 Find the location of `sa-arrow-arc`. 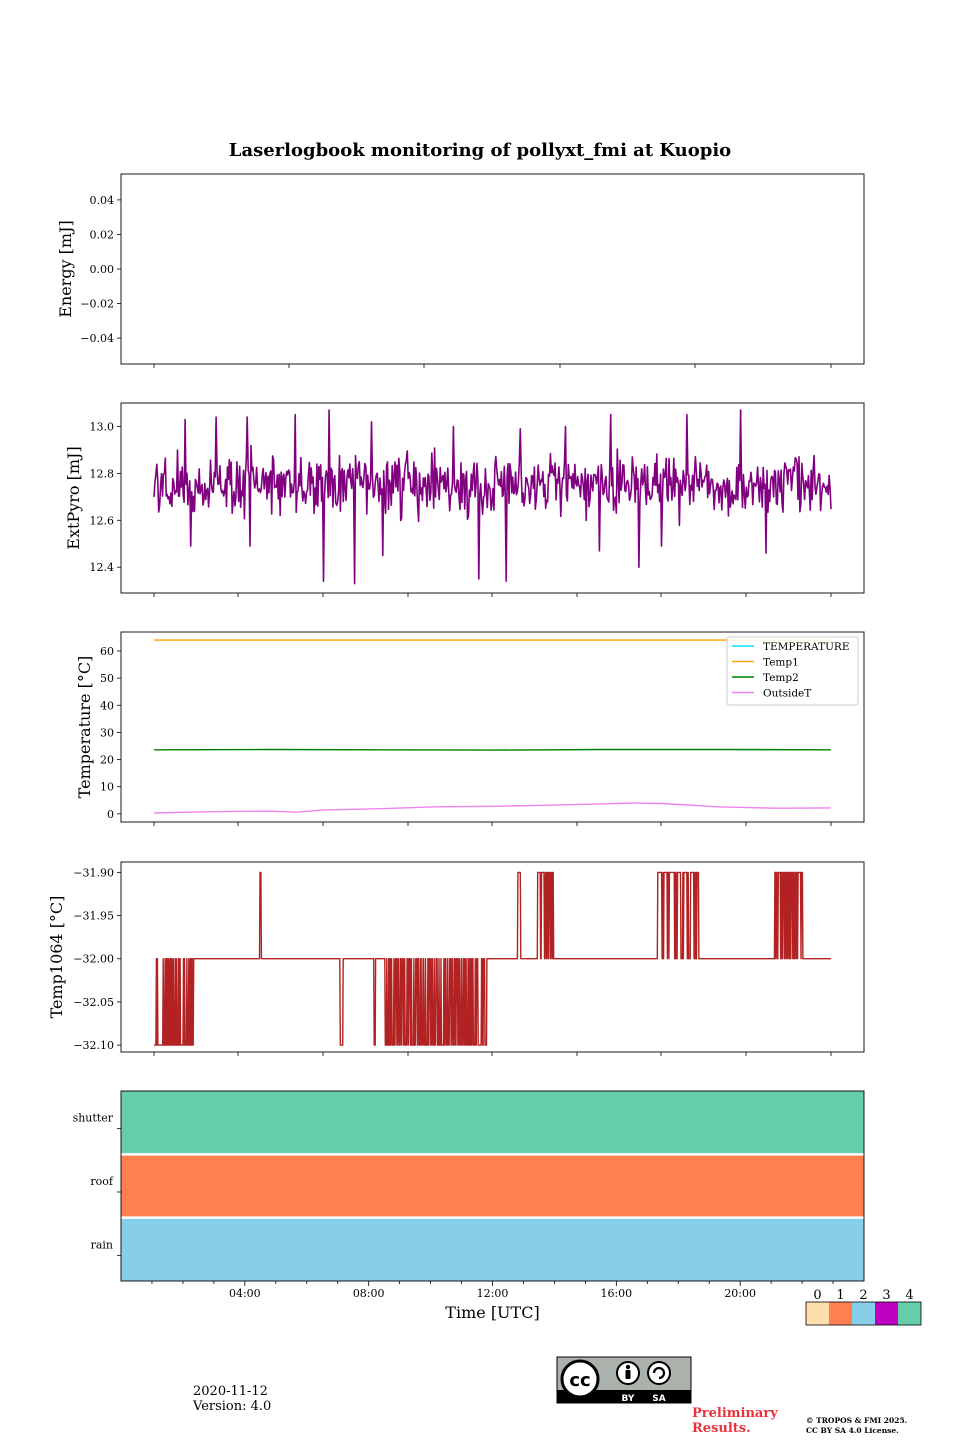

sa-arrow-arc is located at coordinates (659, 1373).